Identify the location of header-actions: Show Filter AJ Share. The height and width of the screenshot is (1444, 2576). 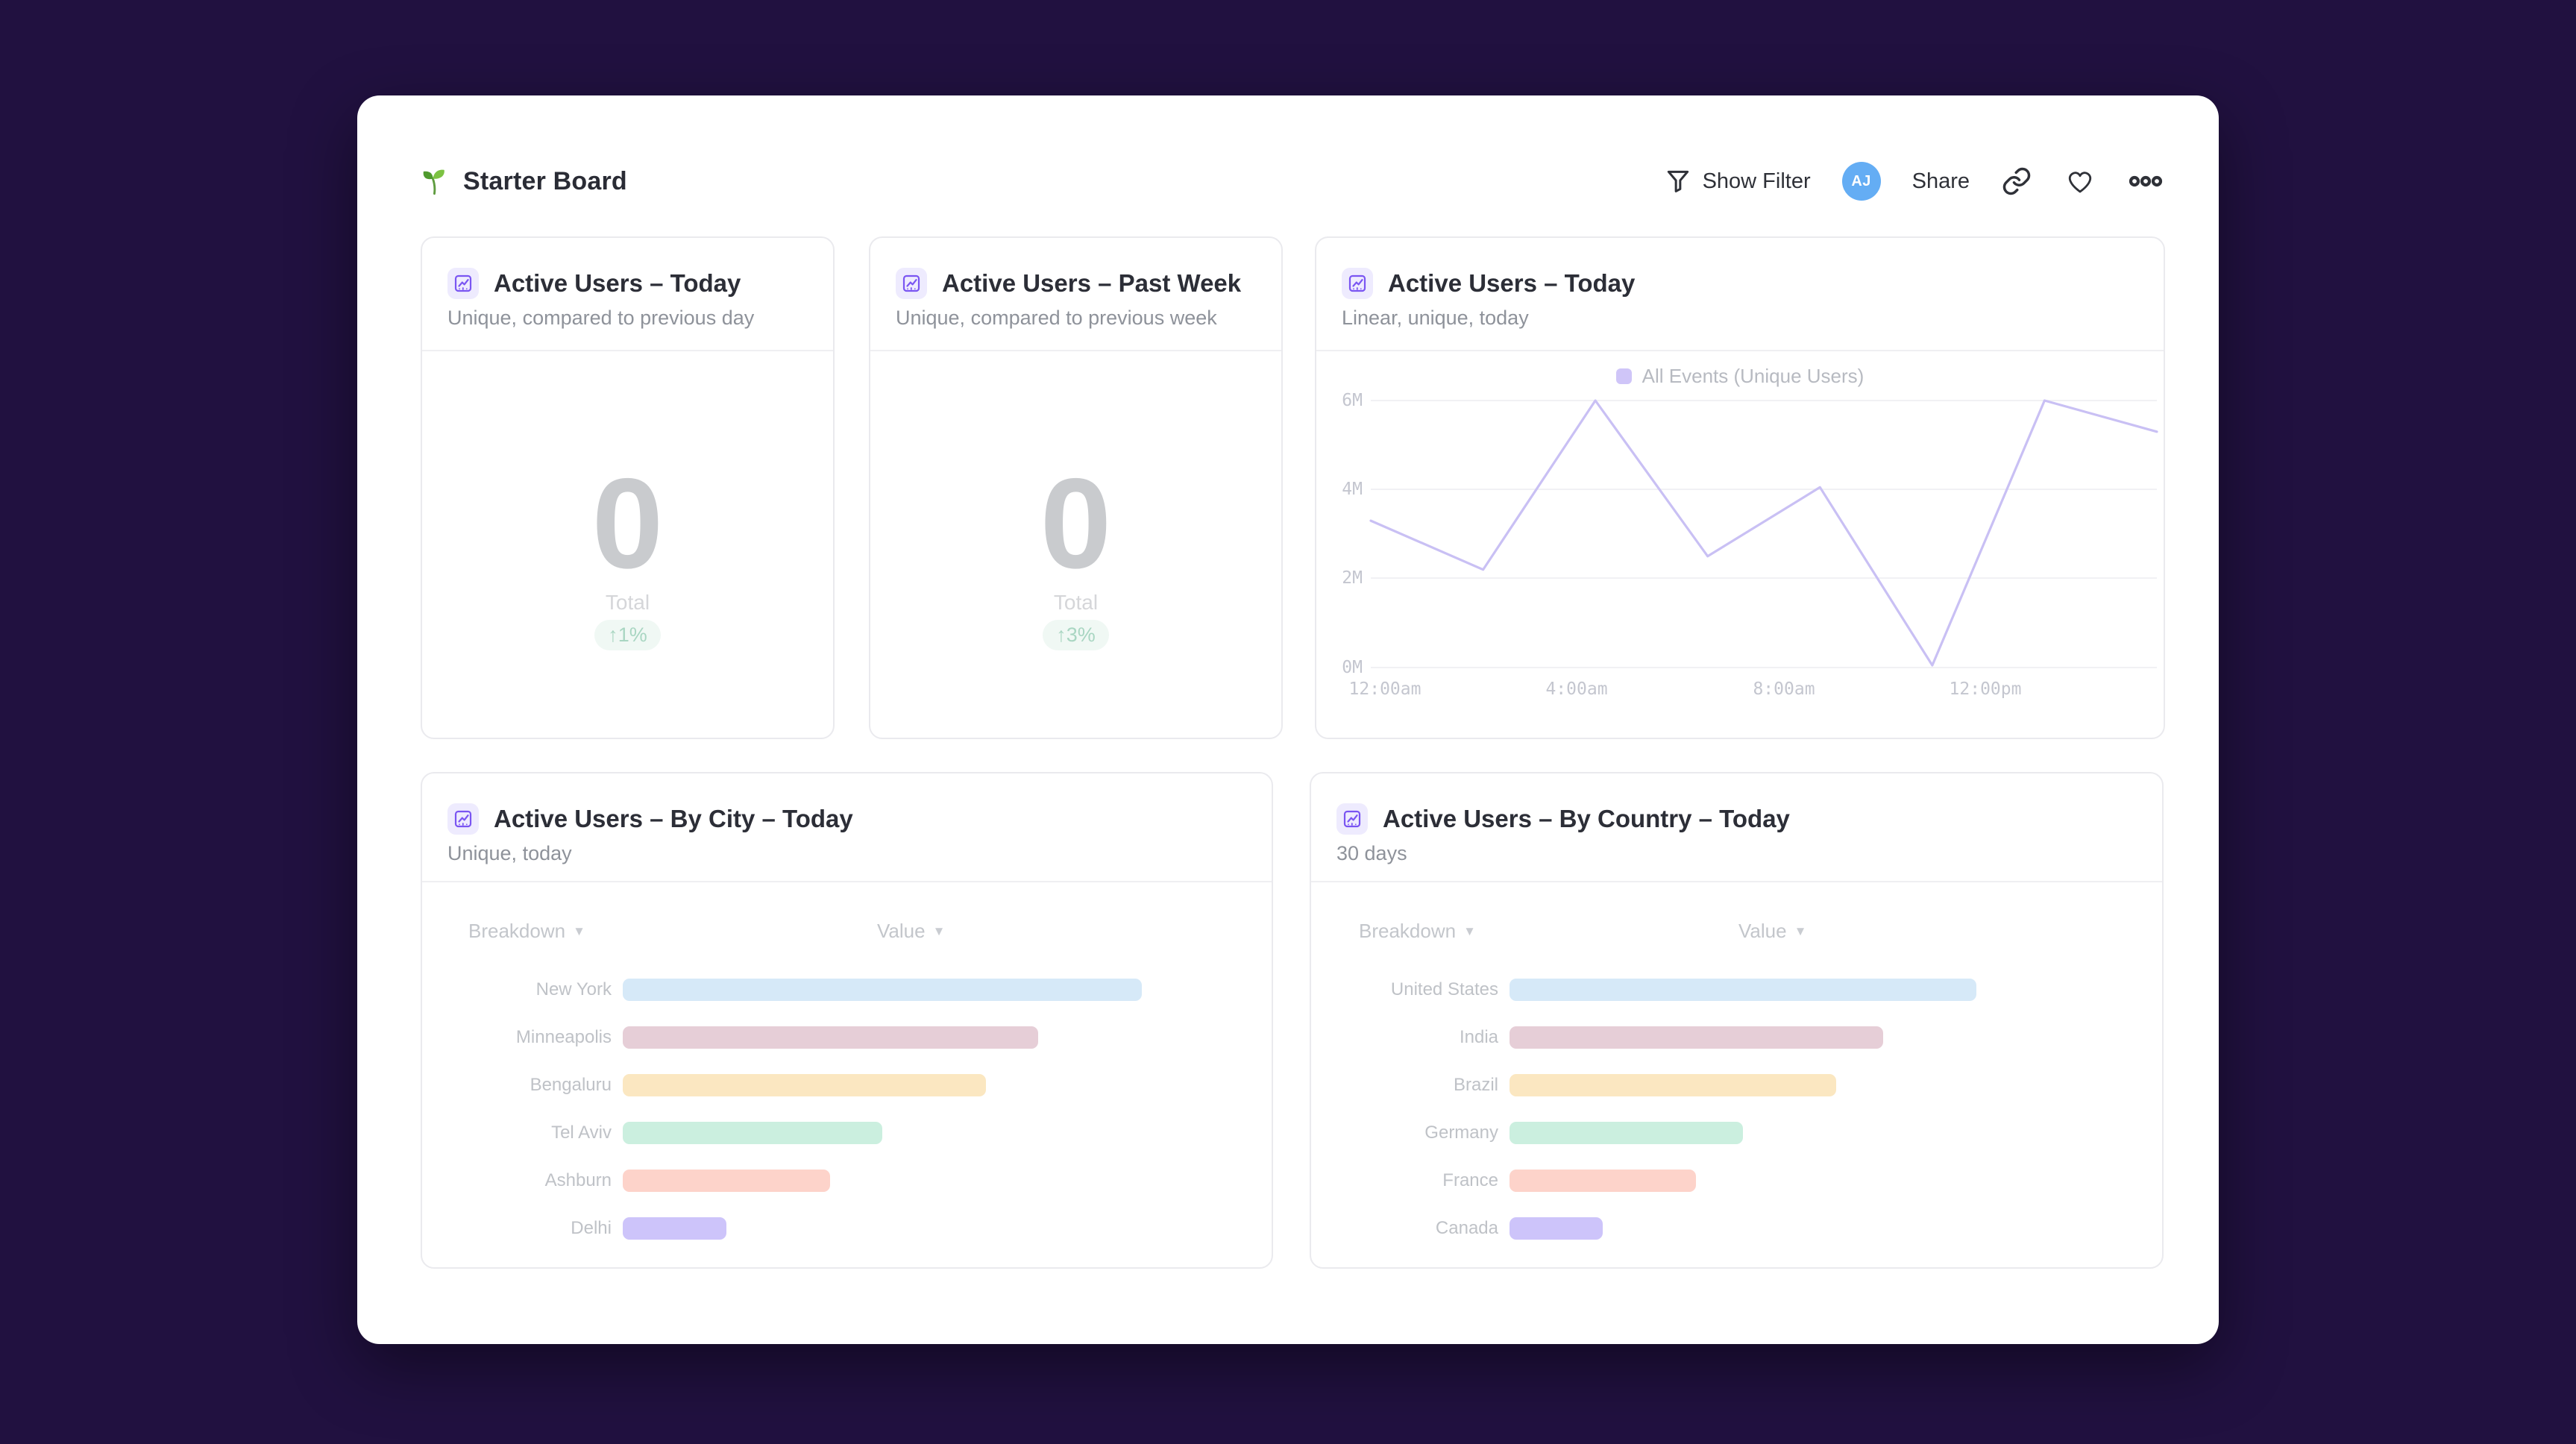
(1914, 181).